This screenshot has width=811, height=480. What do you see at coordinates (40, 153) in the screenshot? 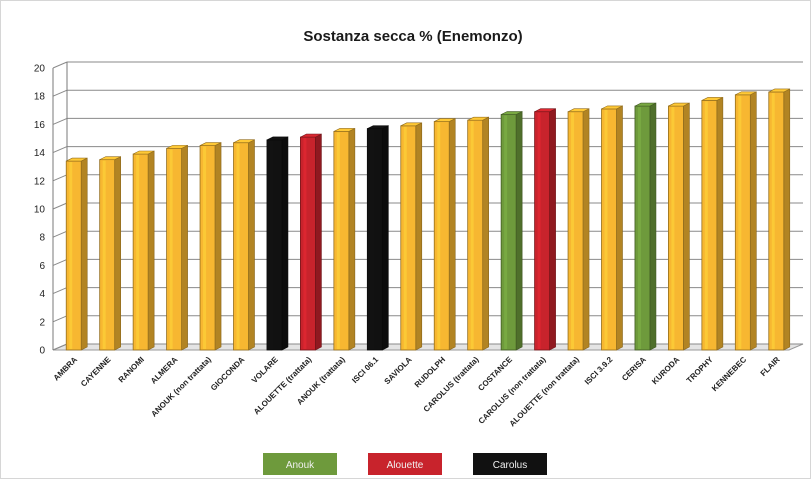
I see `y-tick-label: 14` at bounding box center [40, 153].